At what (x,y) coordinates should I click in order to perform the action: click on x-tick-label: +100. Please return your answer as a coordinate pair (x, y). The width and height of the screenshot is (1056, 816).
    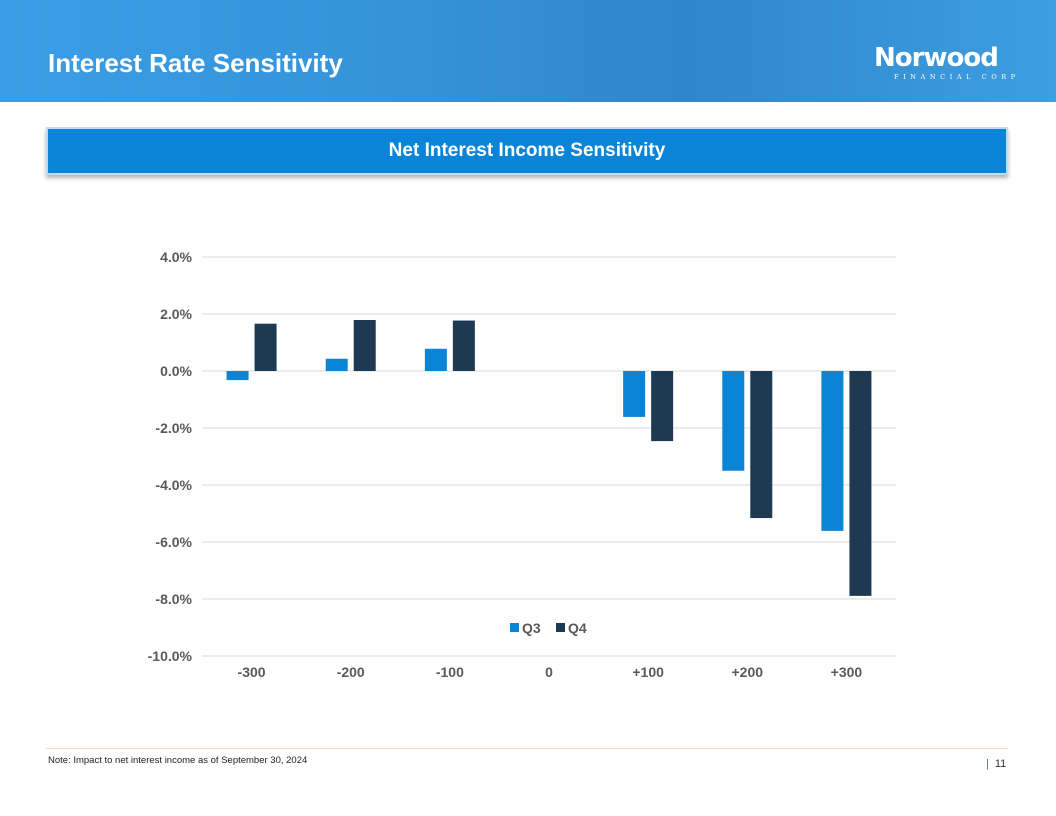
    Looking at the image, I should click on (648, 672).